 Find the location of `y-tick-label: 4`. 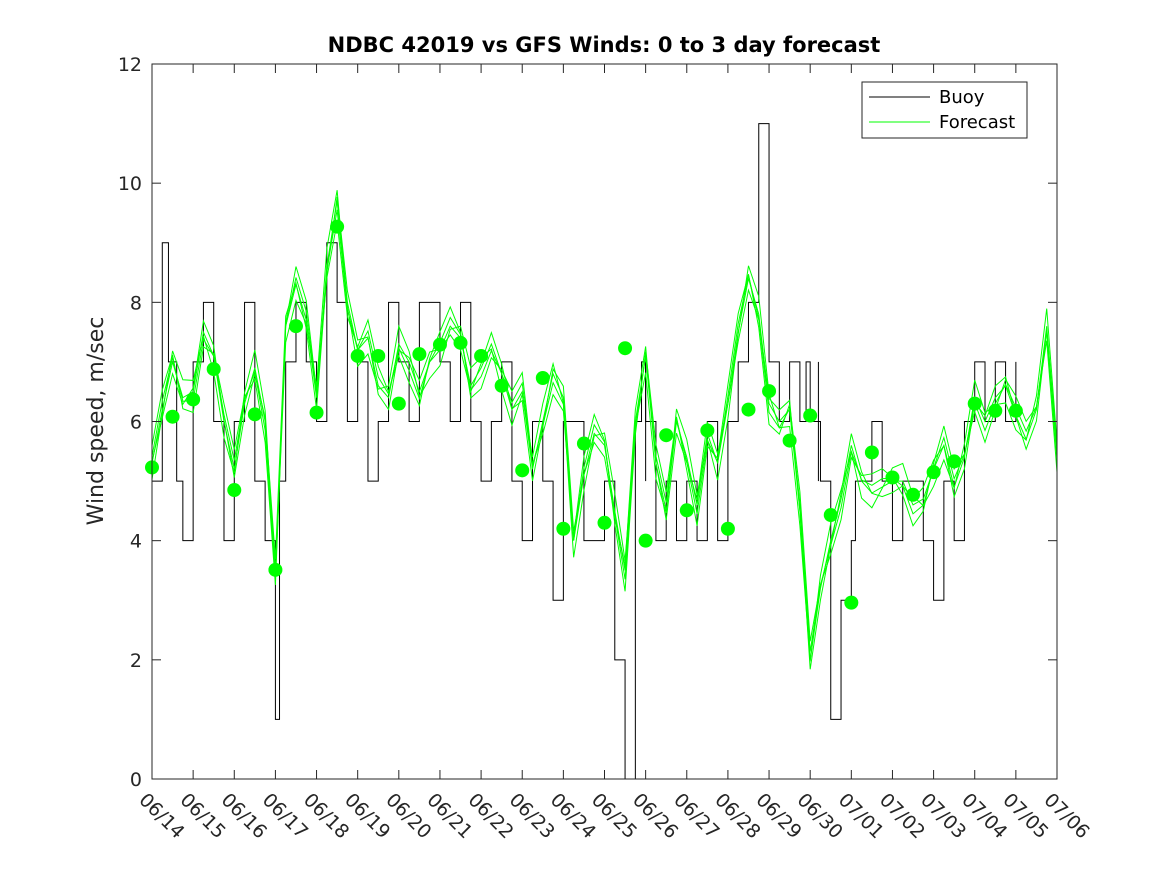

y-tick-label: 4 is located at coordinates (136, 542).